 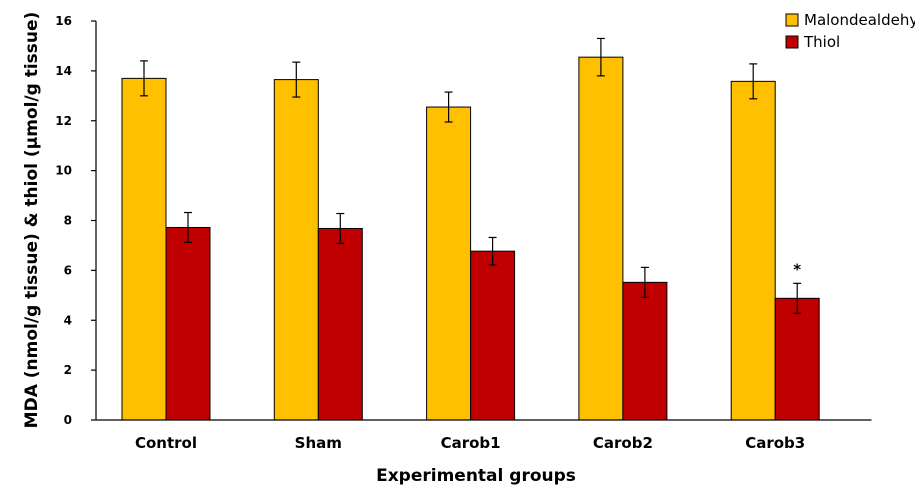 I want to click on legend-background, so click(x=850, y=33).